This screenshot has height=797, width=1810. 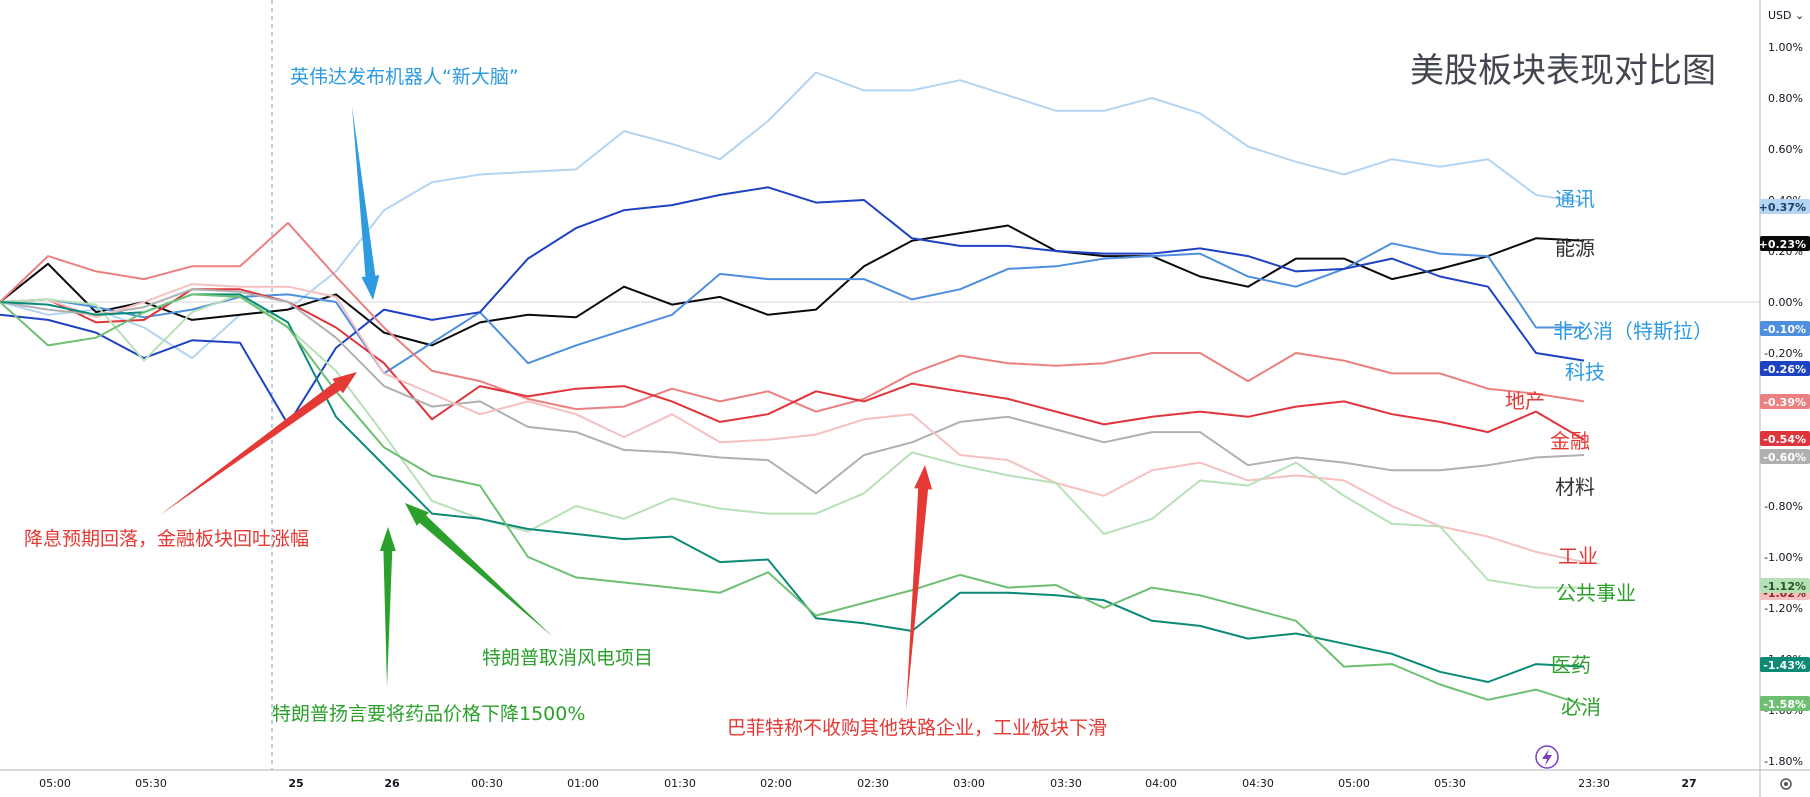 What do you see at coordinates (873, 783) in the screenshot?
I see `x-tick-label-8: 02:30` at bounding box center [873, 783].